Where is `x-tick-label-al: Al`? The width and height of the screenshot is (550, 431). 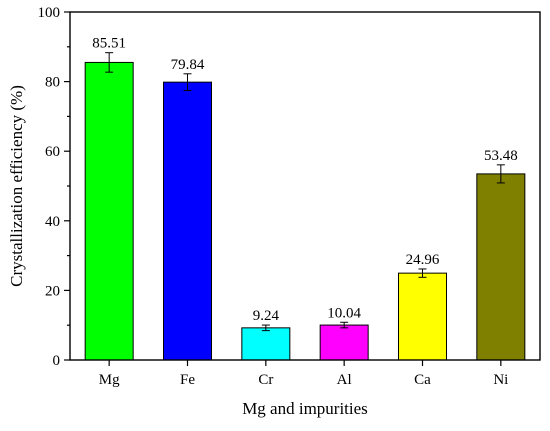
x-tick-label-al: Al is located at coordinates (344, 380).